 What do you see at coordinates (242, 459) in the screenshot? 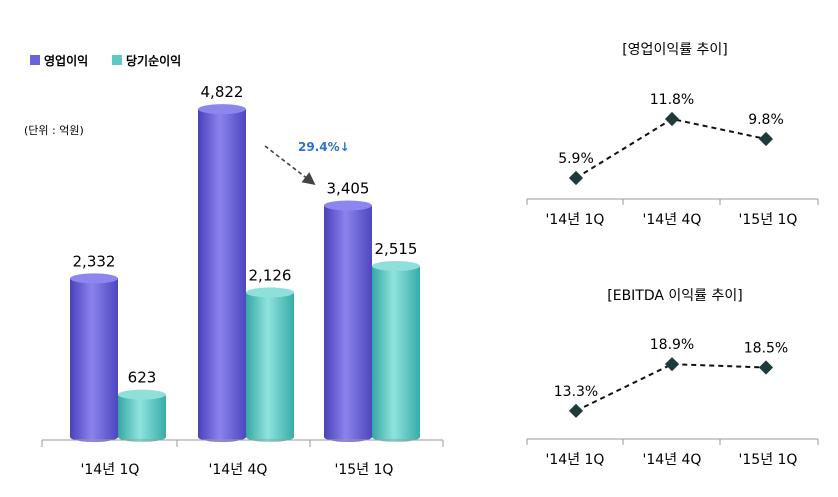
I see `bar-x-ticks: '14년 1Q '14년 4Q '15년 1Q` at bounding box center [242, 459].